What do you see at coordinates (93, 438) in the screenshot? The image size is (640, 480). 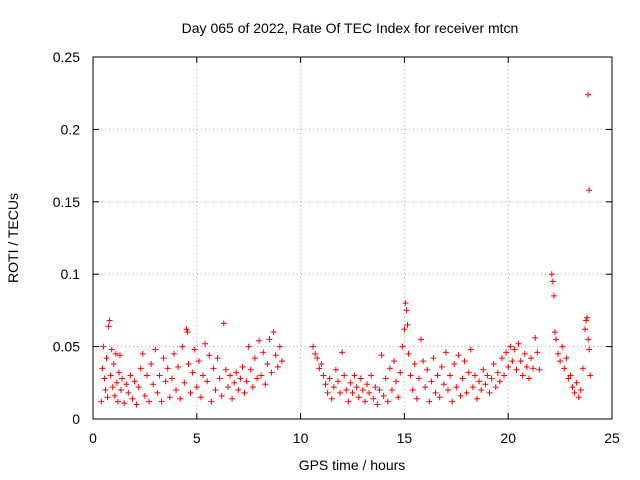 I see `x-tick-label: 0` at bounding box center [93, 438].